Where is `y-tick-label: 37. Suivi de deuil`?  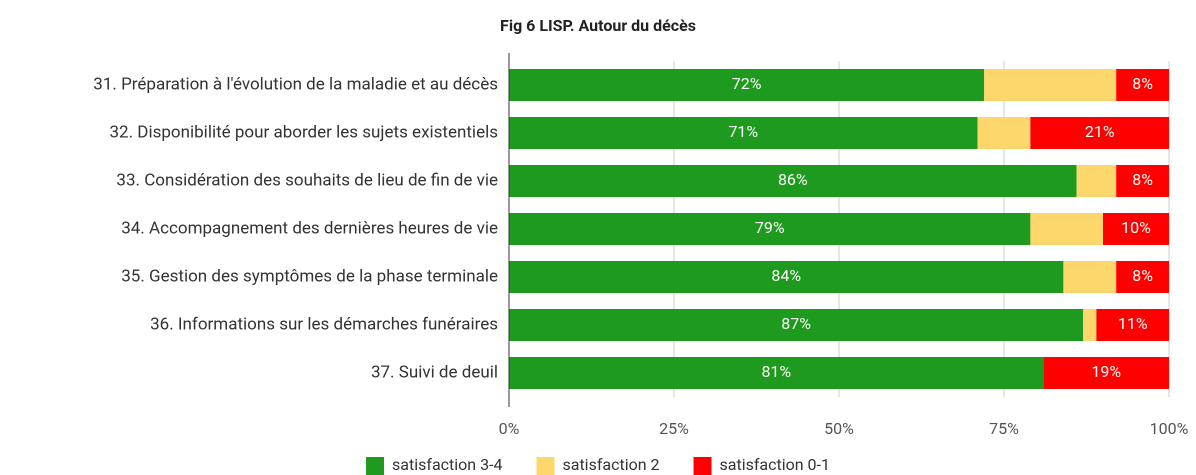
y-tick-label: 37. Suivi de deuil is located at coordinates (434, 372).